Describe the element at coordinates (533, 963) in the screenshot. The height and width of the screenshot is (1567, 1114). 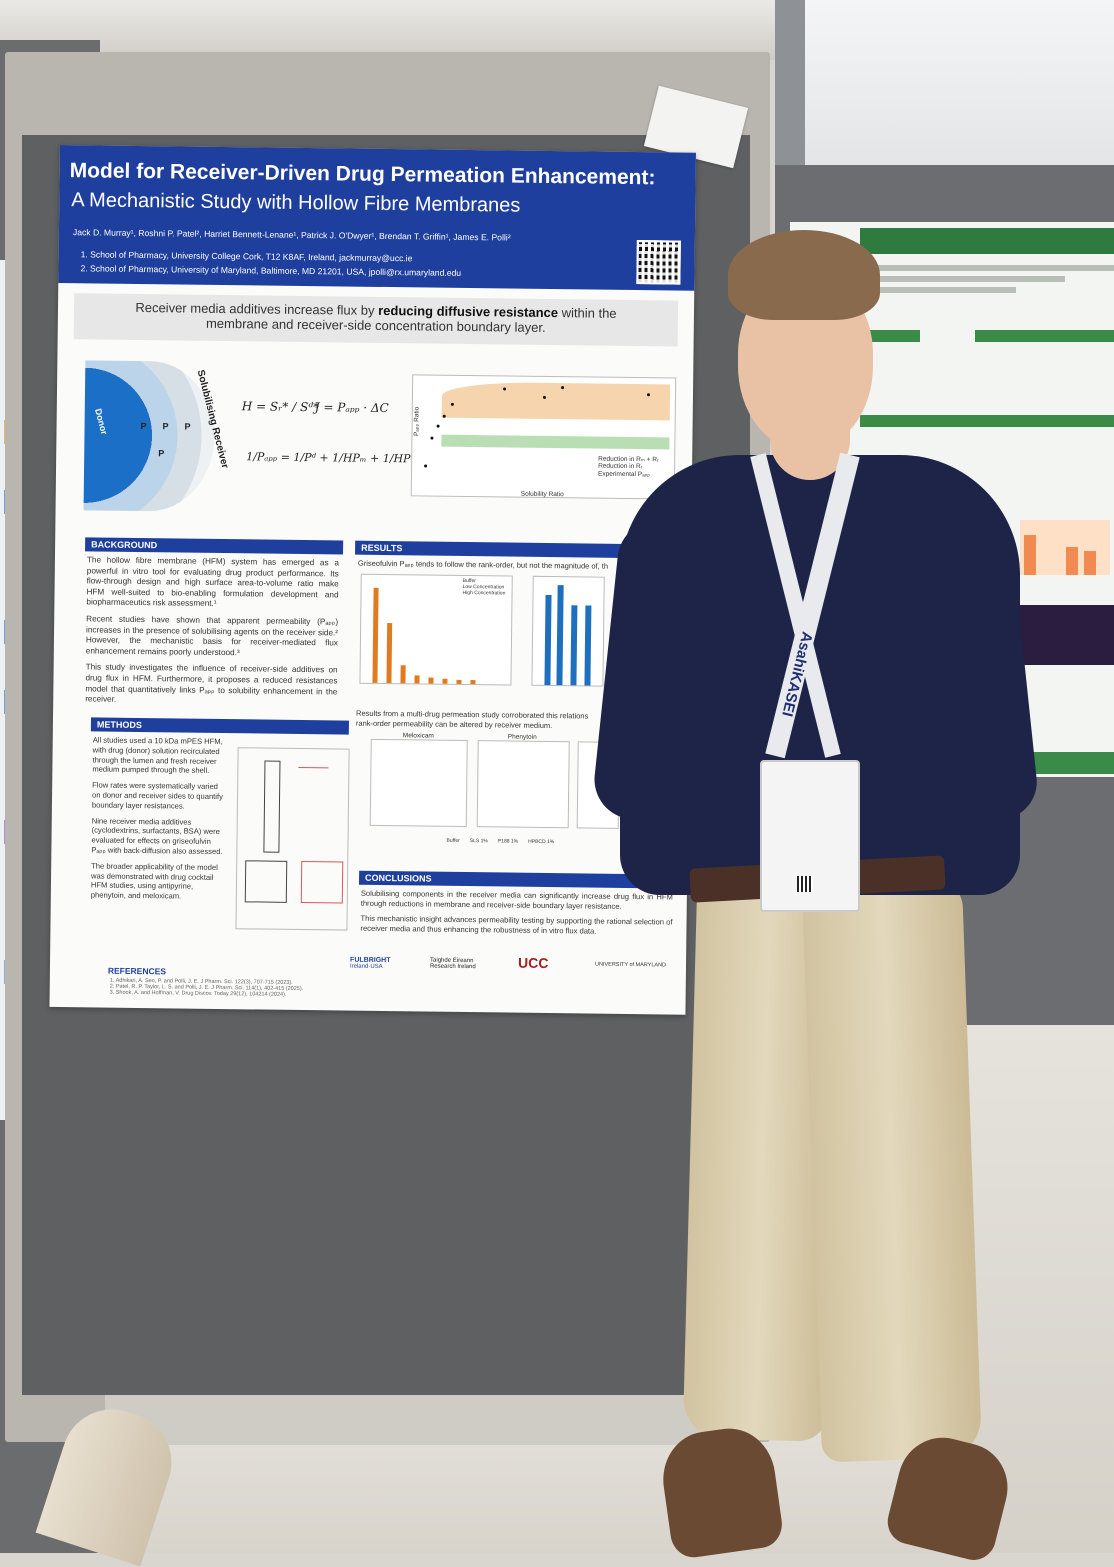
I see `ucc-logo: UCC` at that location.